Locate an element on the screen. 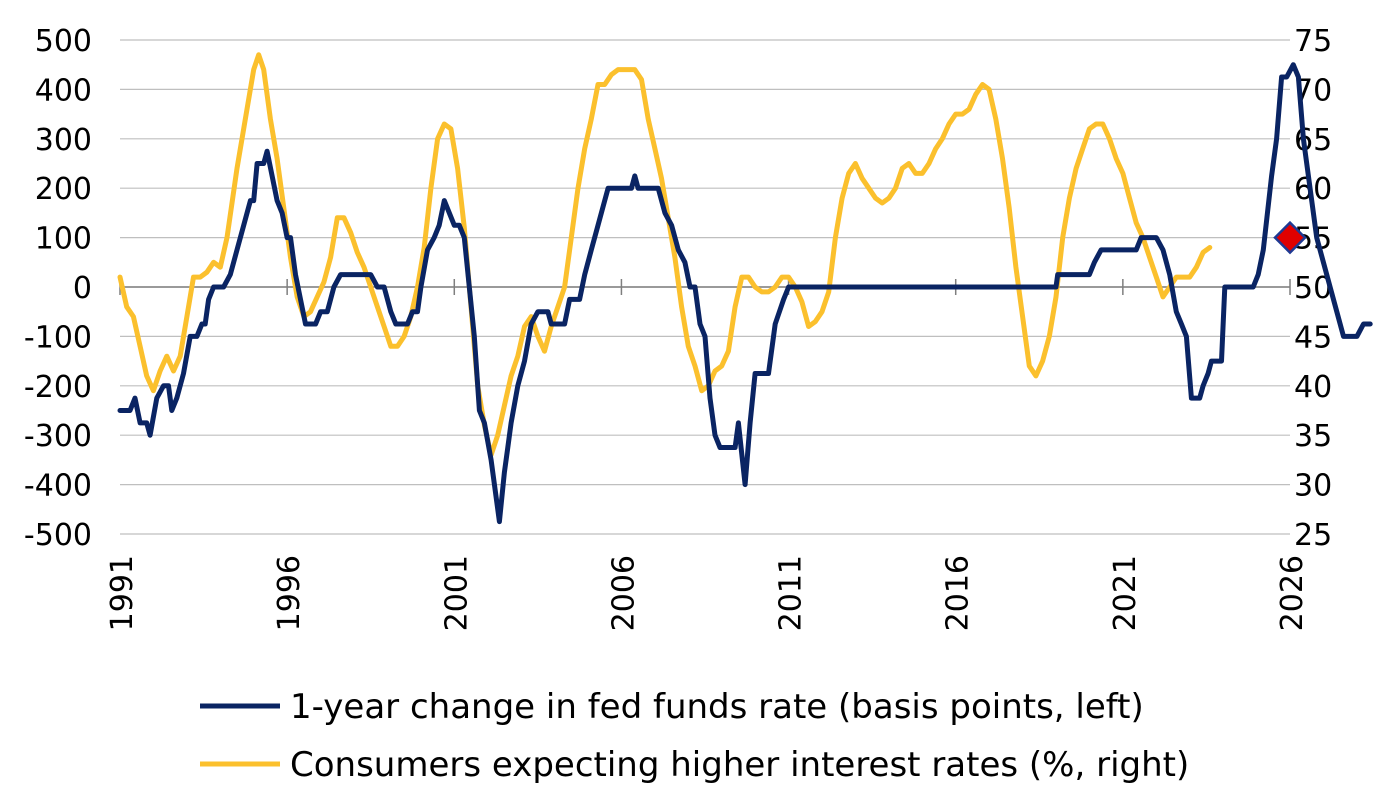 The width and height of the screenshot is (1380, 800). x-tick-label: 2026 is located at coordinates (1292, 593).